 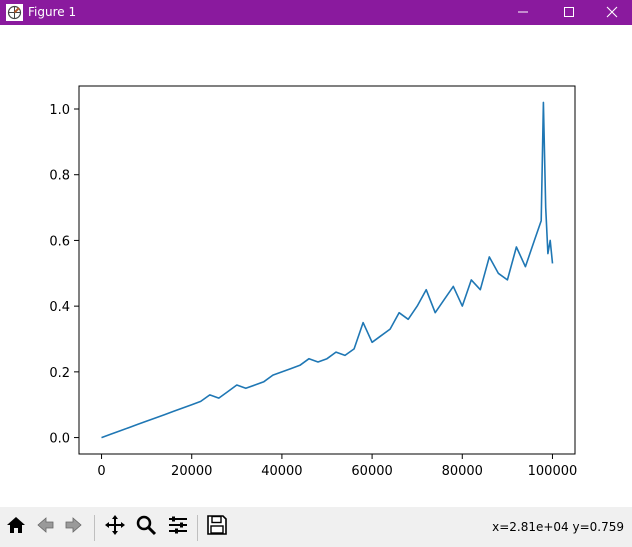 I want to click on y-tick-label: 0.8, so click(x=59, y=176).